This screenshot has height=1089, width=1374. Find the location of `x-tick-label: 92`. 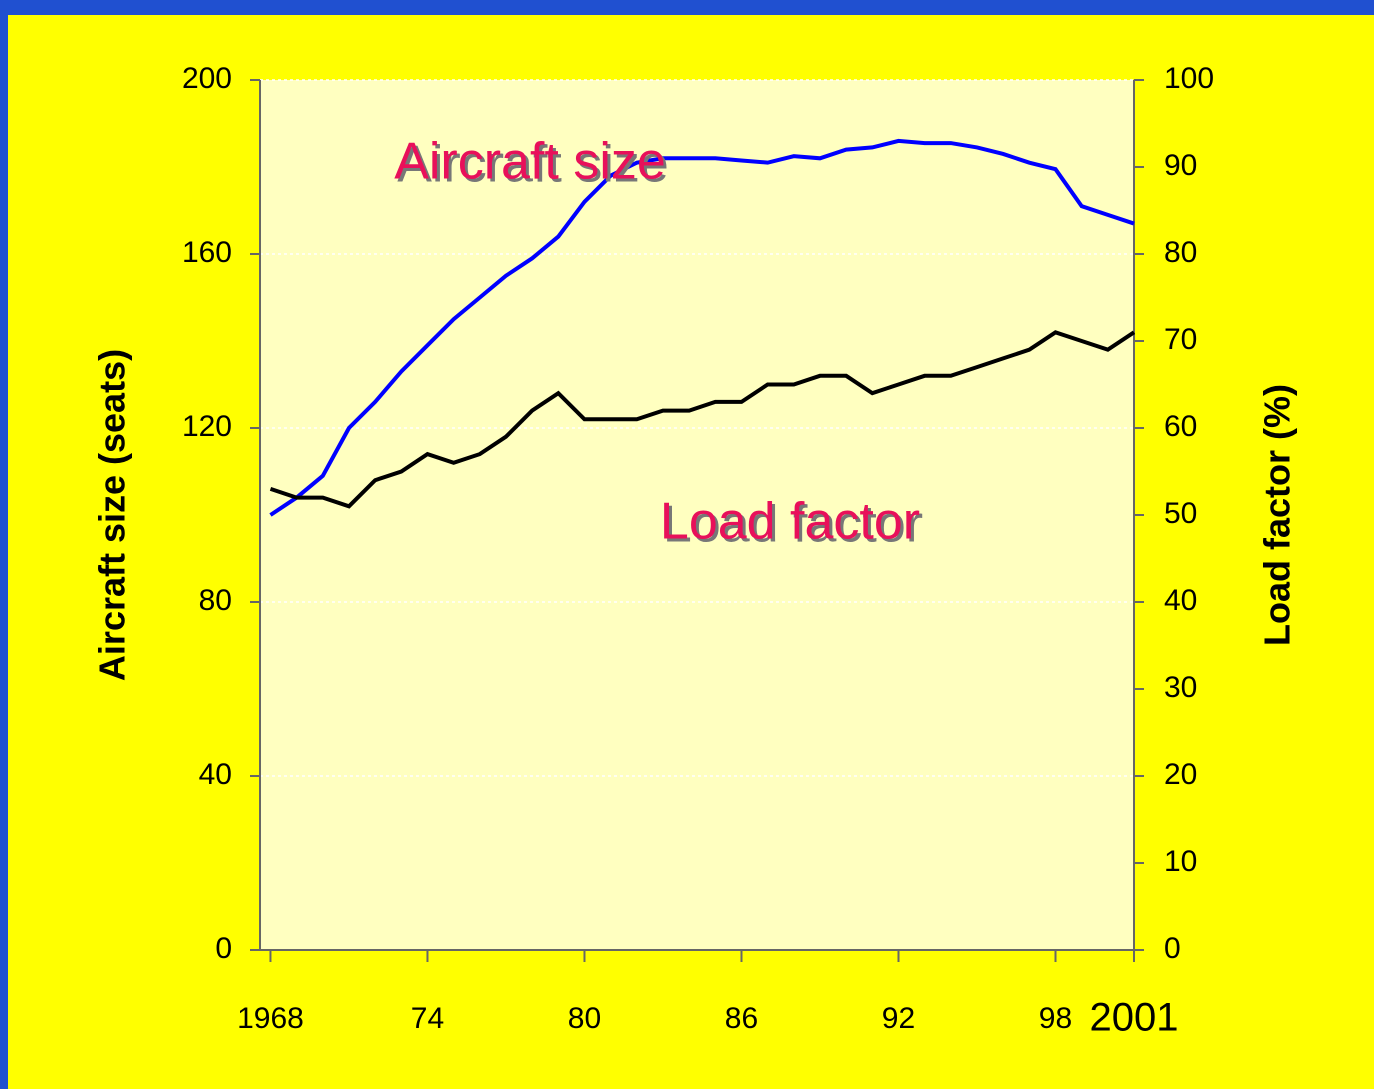

x-tick-label: 92 is located at coordinates (898, 1018).